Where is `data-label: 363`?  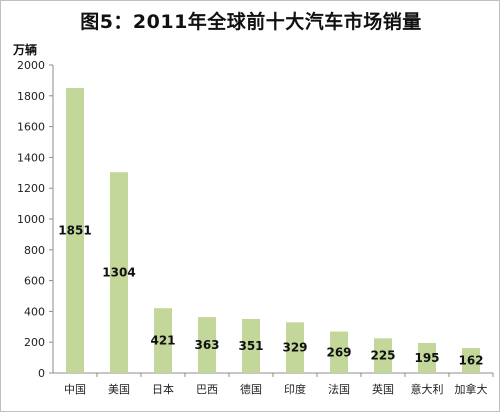
data-label: 363 is located at coordinates (206, 345).